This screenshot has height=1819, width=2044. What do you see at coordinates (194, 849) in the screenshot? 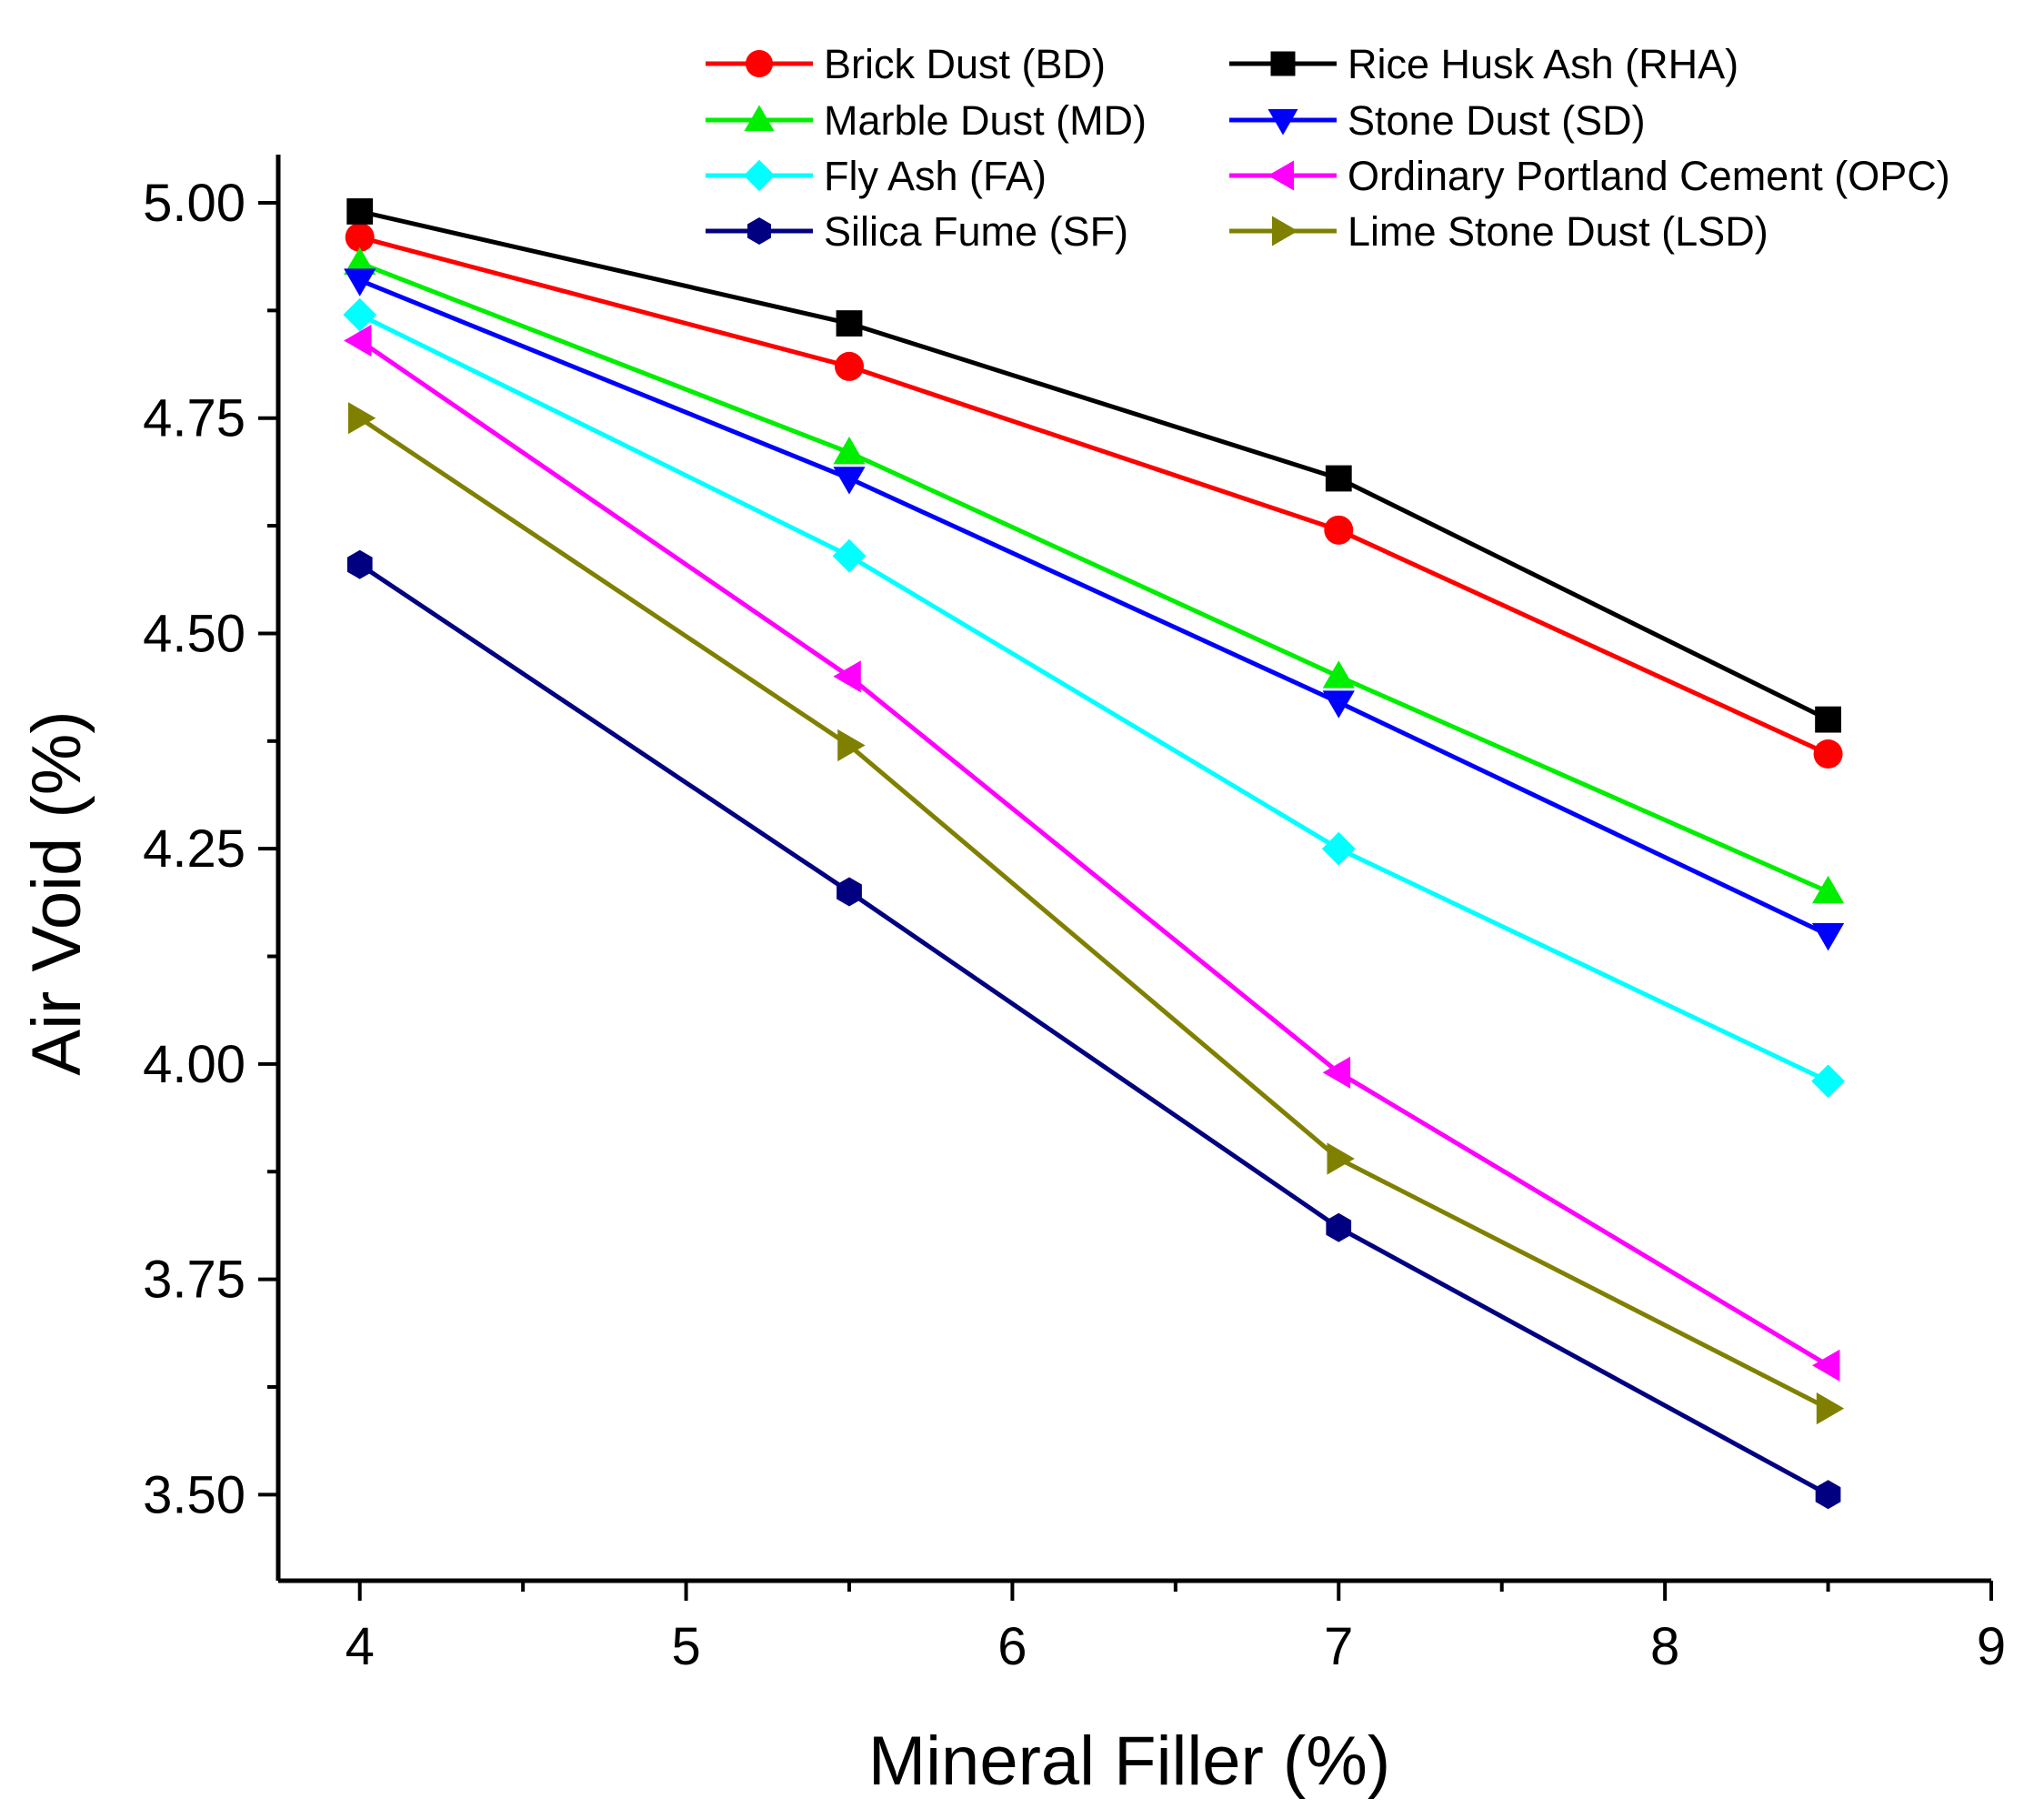
I see `y-tick-label: 4.25` at bounding box center [194, 849].